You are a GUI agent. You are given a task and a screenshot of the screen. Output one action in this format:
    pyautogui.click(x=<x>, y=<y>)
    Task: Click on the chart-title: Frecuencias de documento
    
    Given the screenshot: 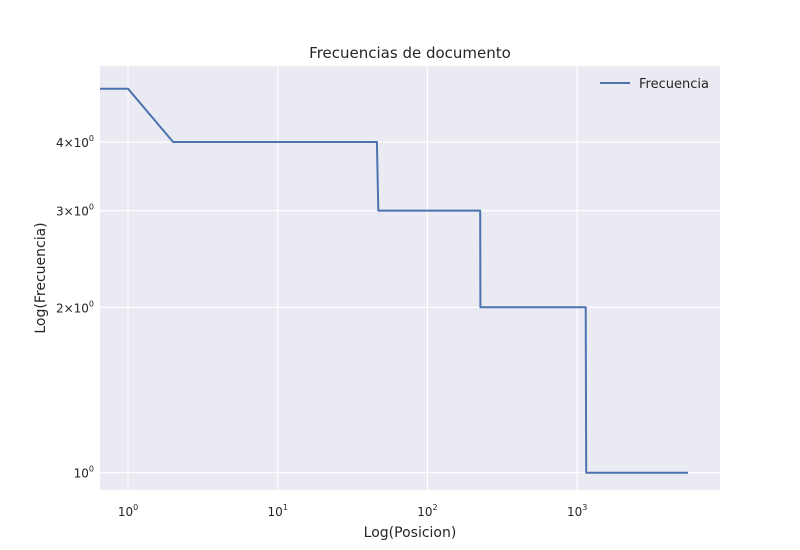 What is the action you would take?
    pyautogui.click(x=410, y=53)
    